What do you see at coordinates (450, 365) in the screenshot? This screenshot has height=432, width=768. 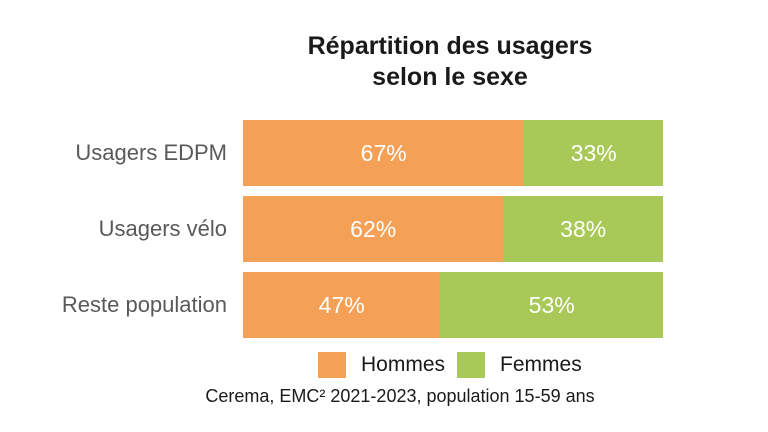 I see `legend: Hommes Femmes` at bounding box center [450, 365].